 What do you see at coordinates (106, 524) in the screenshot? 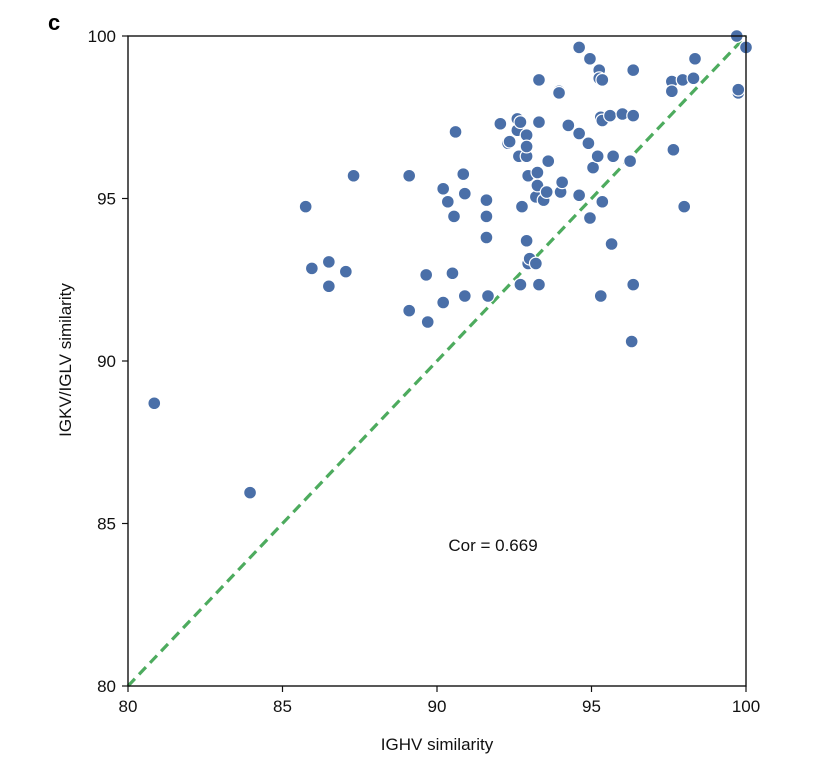
I see `y-tick-label: 85` at bounding box center [106, 524].